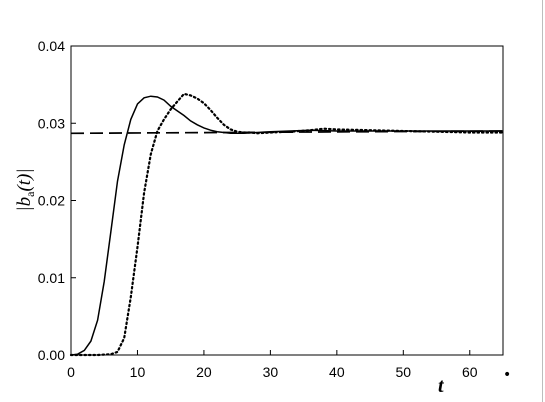 Image resolution: width=545 pixels, height=402 pixels. What do you see at coordinates (51, 355) in the screenshot?
I see `y-tick-label: 0.00` at bounding box center [51, 355].